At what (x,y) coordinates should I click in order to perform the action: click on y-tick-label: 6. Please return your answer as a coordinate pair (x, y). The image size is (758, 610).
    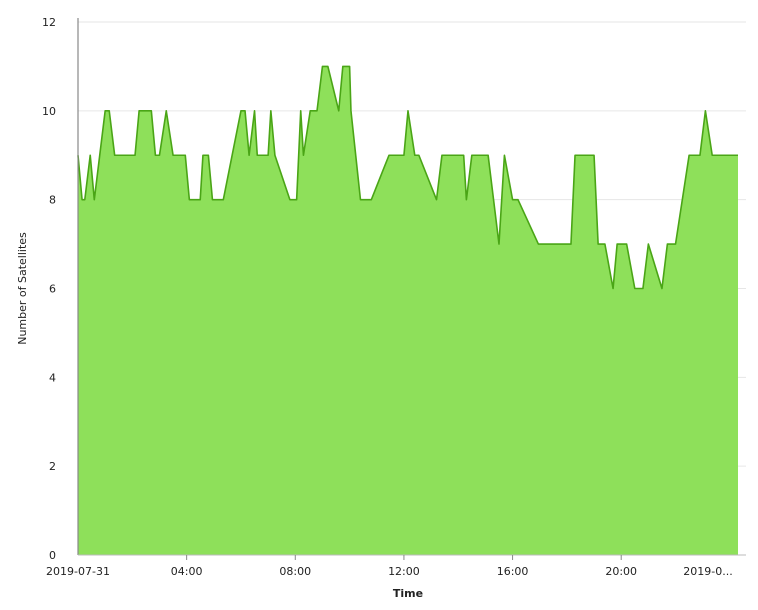
    Looking at the image, I should click on (52, 289).